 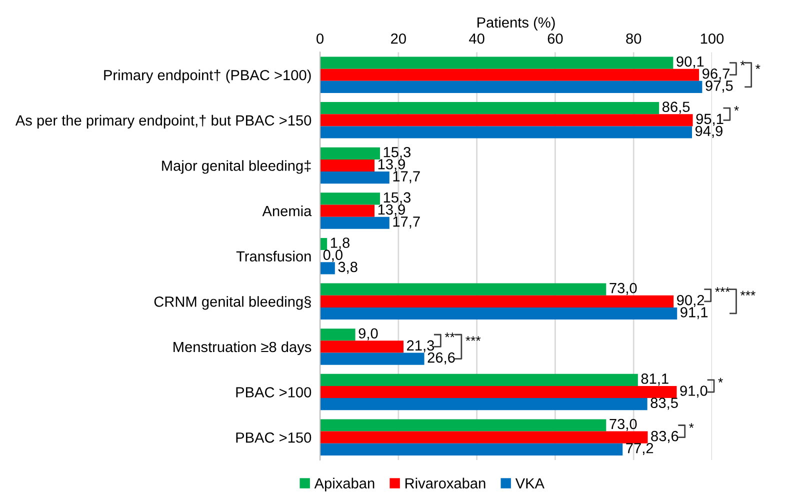 I want to click on legend-label: Rivaroxaban, so click(x=445, y=483).